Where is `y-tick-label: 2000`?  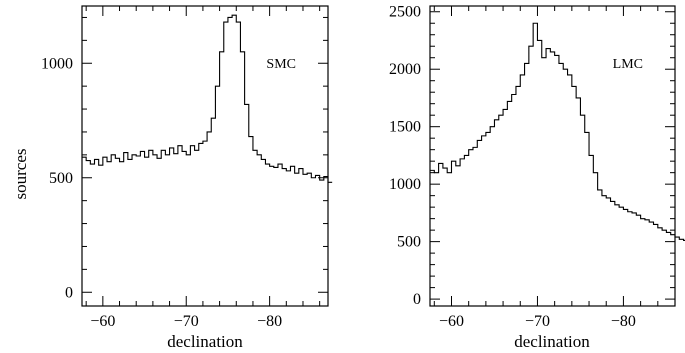 y-tick-label: 2000 is located at coordinates (405, 69).